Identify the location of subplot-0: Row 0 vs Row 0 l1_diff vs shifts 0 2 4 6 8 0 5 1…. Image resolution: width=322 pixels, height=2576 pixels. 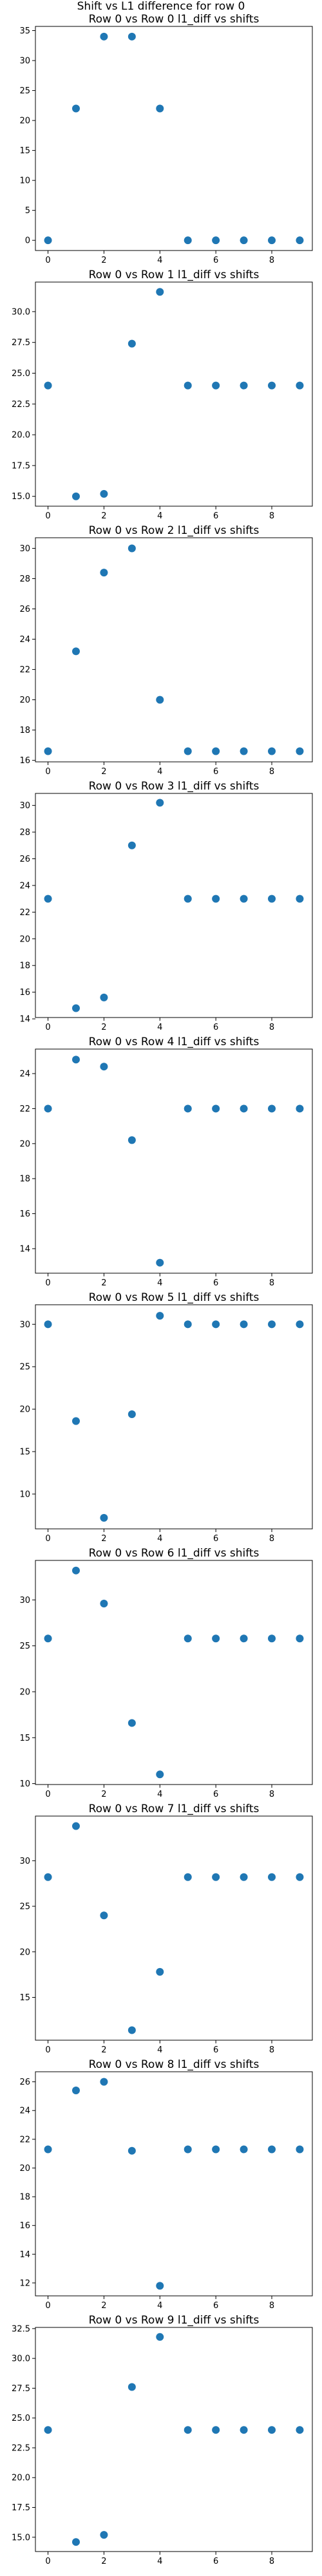
(166, 139).